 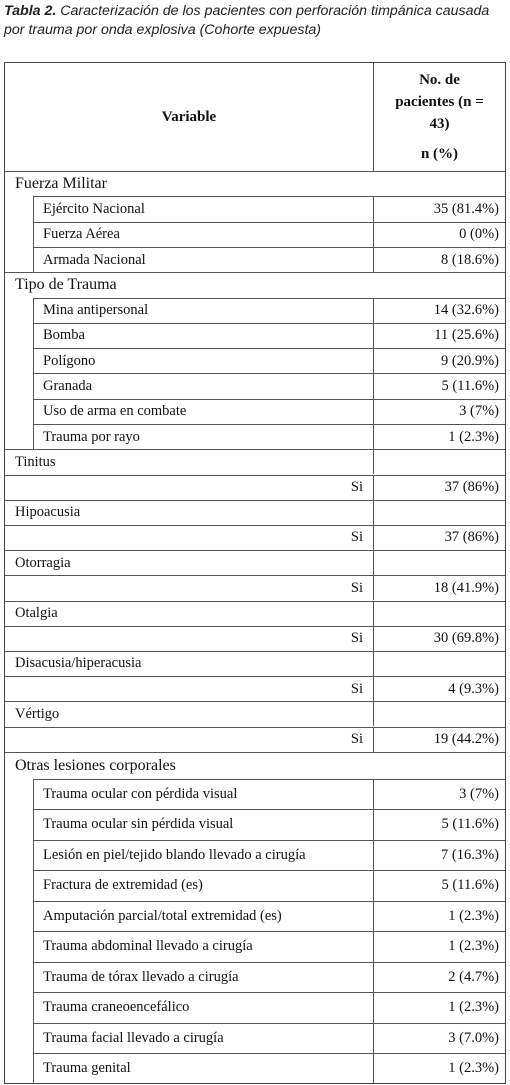 What do you see at coordinates (439, 259) in the screenshot?
I see `row-value-cell: 8 (18.6%)` at bounding box center [439, 259].